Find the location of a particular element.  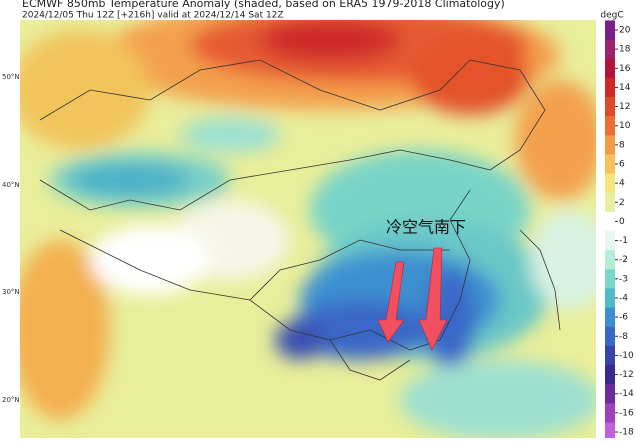

colorbar-tick-label: 0 is located at coordinates (622, 222).